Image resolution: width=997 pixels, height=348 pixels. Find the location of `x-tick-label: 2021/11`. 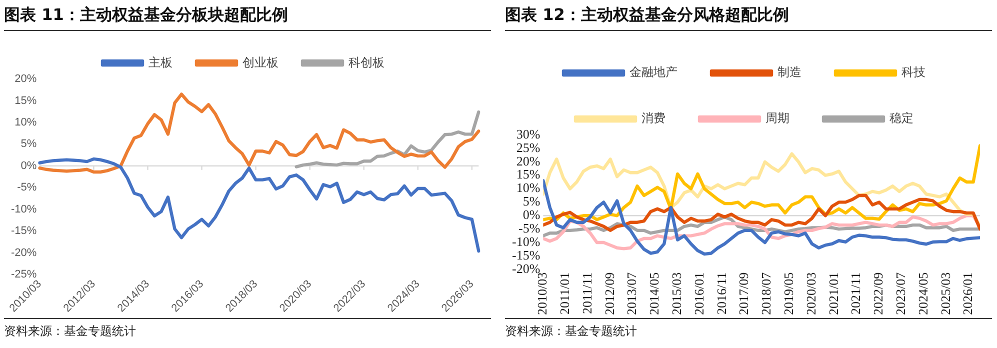

x-tick-label: 2021/11 is located at coordinates (856, 293).